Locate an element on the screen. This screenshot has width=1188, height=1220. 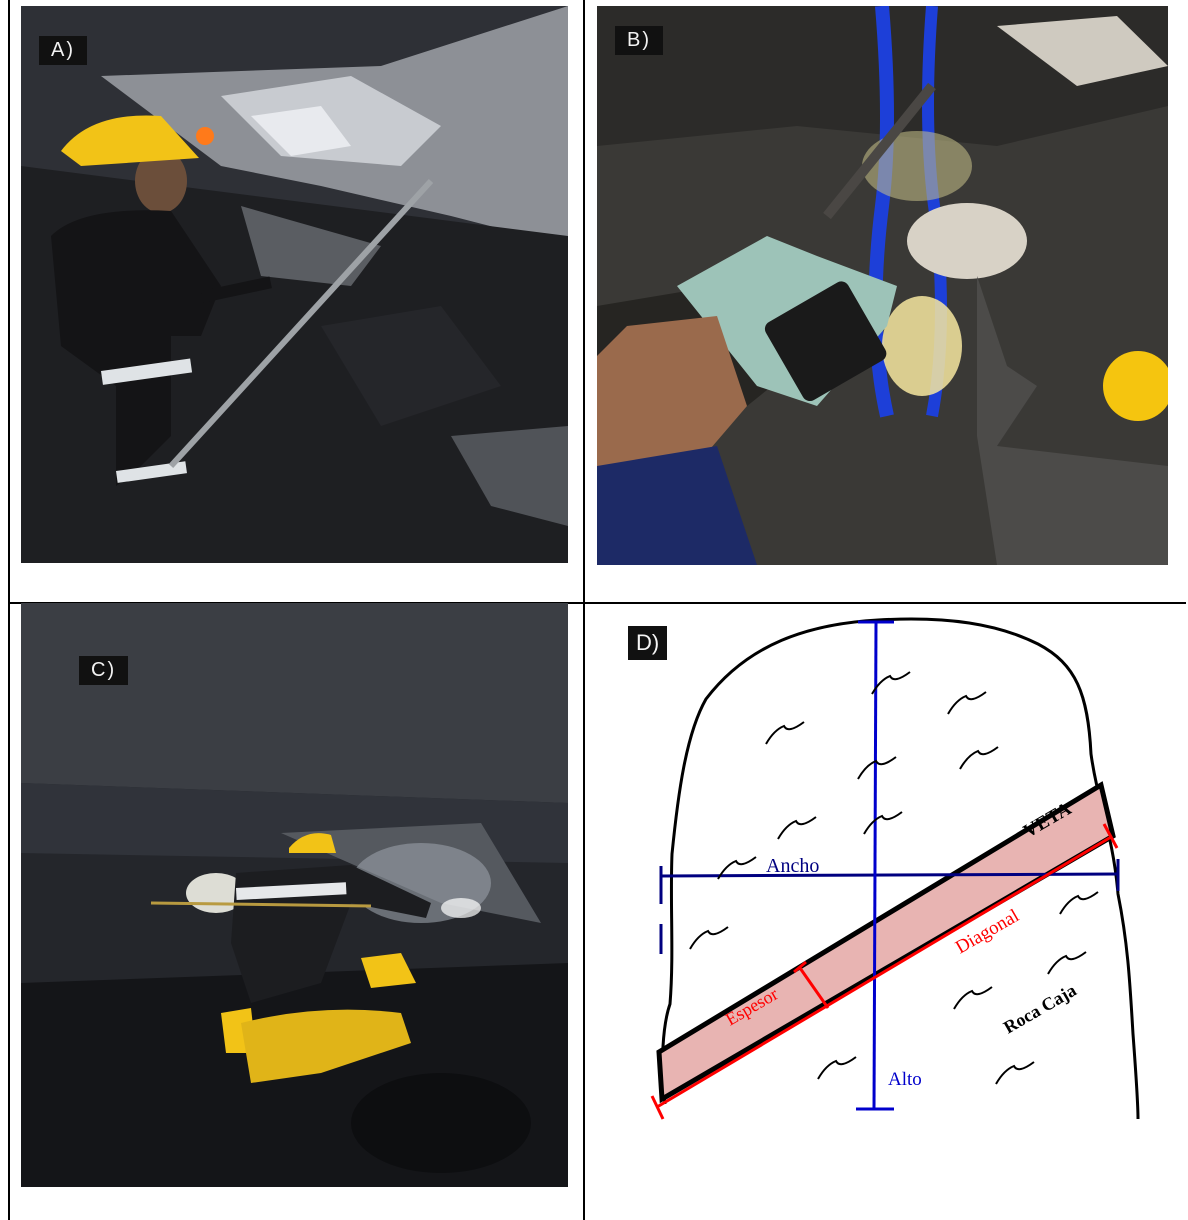
border-left is located at coordinates (9, 610).